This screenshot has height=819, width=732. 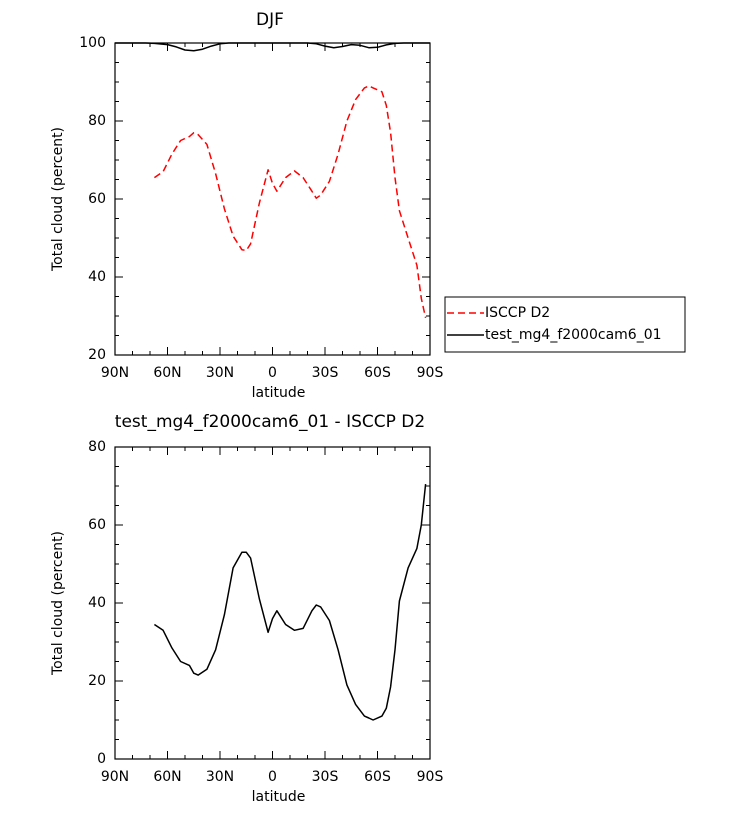 I want to click on legend: ISCCP D2 test_mg4_f2000cam6_01, so click(x=565, y=324).